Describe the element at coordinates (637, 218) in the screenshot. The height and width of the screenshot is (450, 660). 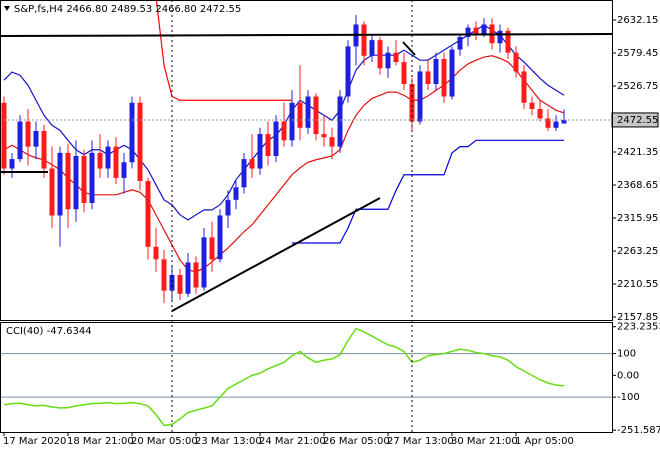
I see `y-tick-label: 2315.95` at that location.